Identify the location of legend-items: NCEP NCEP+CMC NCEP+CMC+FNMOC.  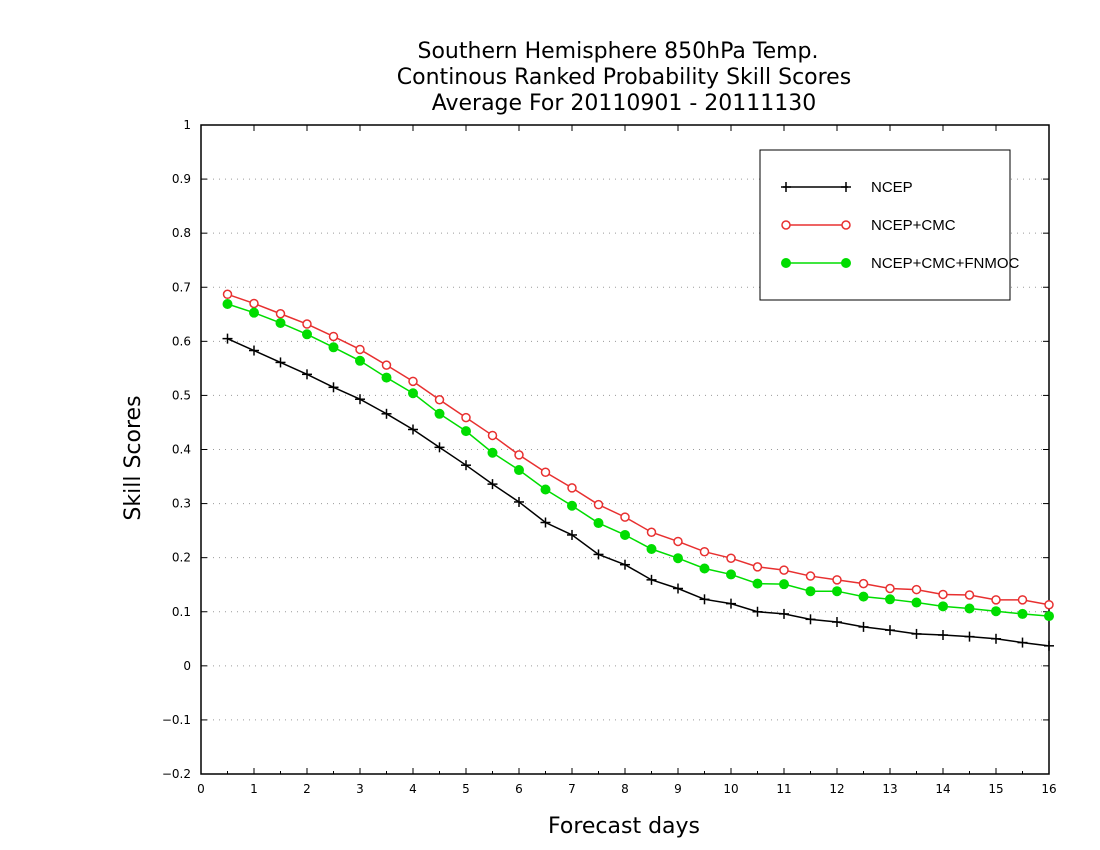
(900, 225).